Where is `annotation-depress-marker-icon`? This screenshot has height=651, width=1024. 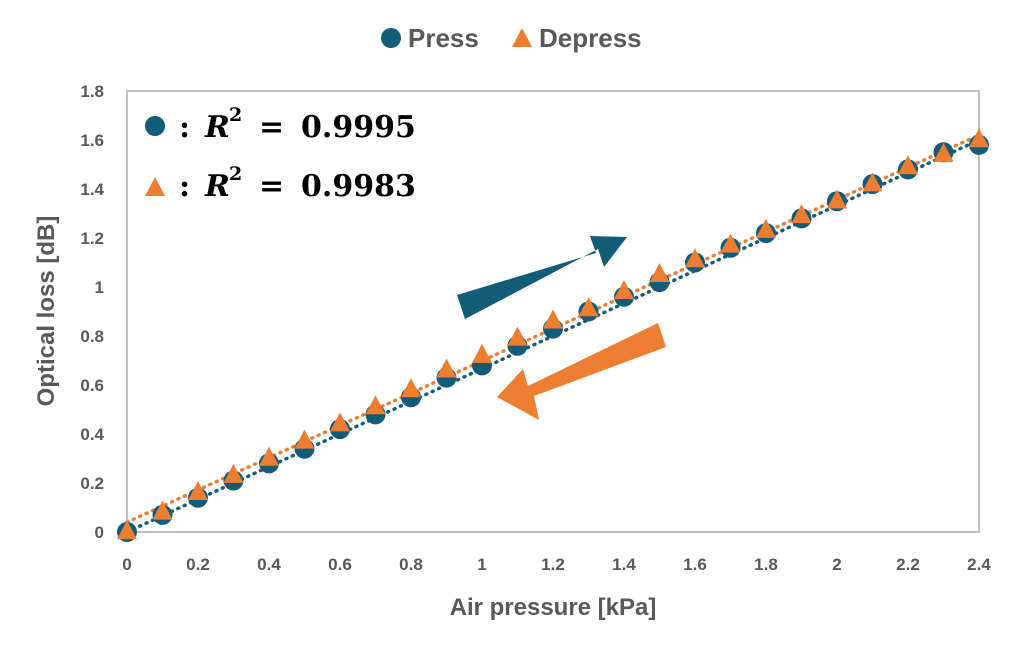 annotation-depress-marker-icon is located at coordinates (155, 186).